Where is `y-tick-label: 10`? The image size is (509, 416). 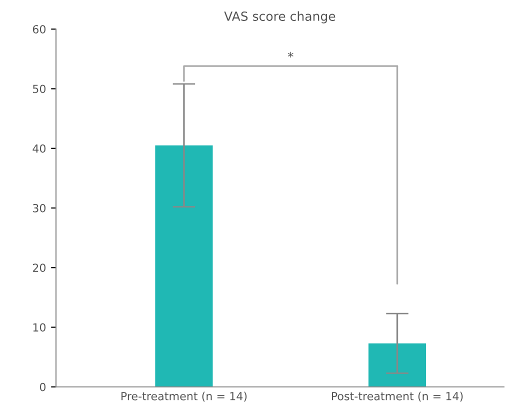 y-tick-label: 10 is located at coordinates (39, 327).